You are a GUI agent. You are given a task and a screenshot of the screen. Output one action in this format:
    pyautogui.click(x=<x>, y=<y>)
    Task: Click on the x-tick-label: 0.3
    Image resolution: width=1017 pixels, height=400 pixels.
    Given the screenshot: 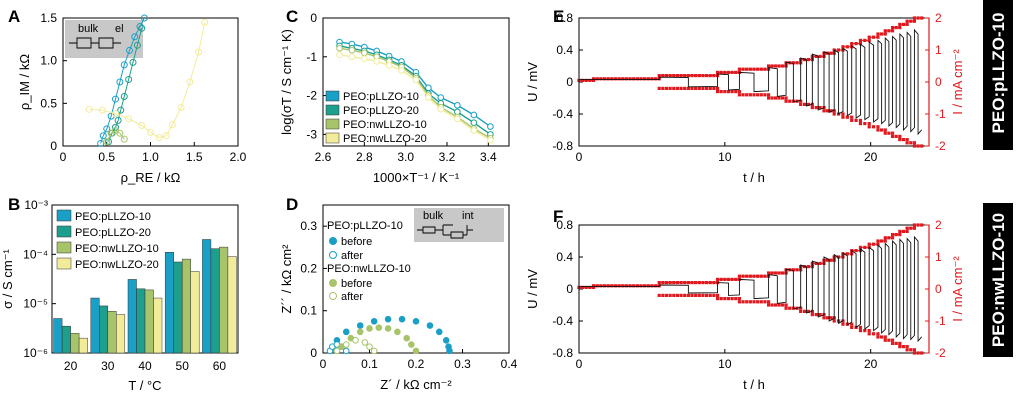 What is the action you would take?
    pyautogui.click(x=462, y=364)
    